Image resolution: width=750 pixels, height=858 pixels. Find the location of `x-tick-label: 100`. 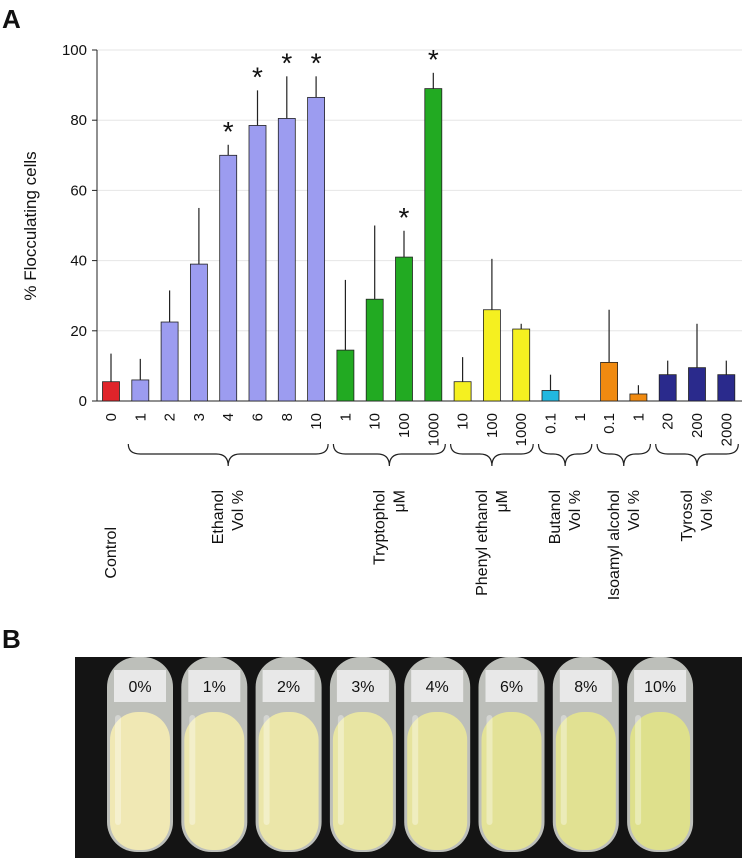

x-tick-label: 100 is located at coordinates (404, 425).